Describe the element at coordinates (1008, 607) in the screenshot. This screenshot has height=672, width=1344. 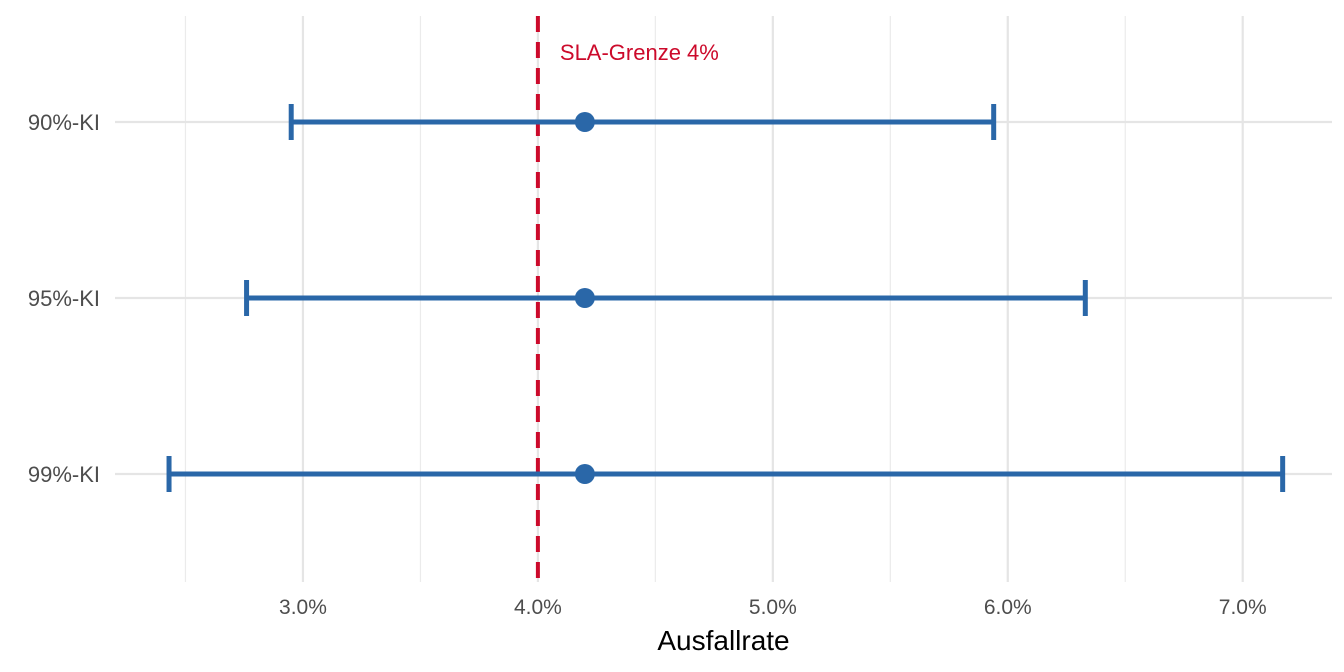
I see `x-tick-label: 6.0%` at that location.